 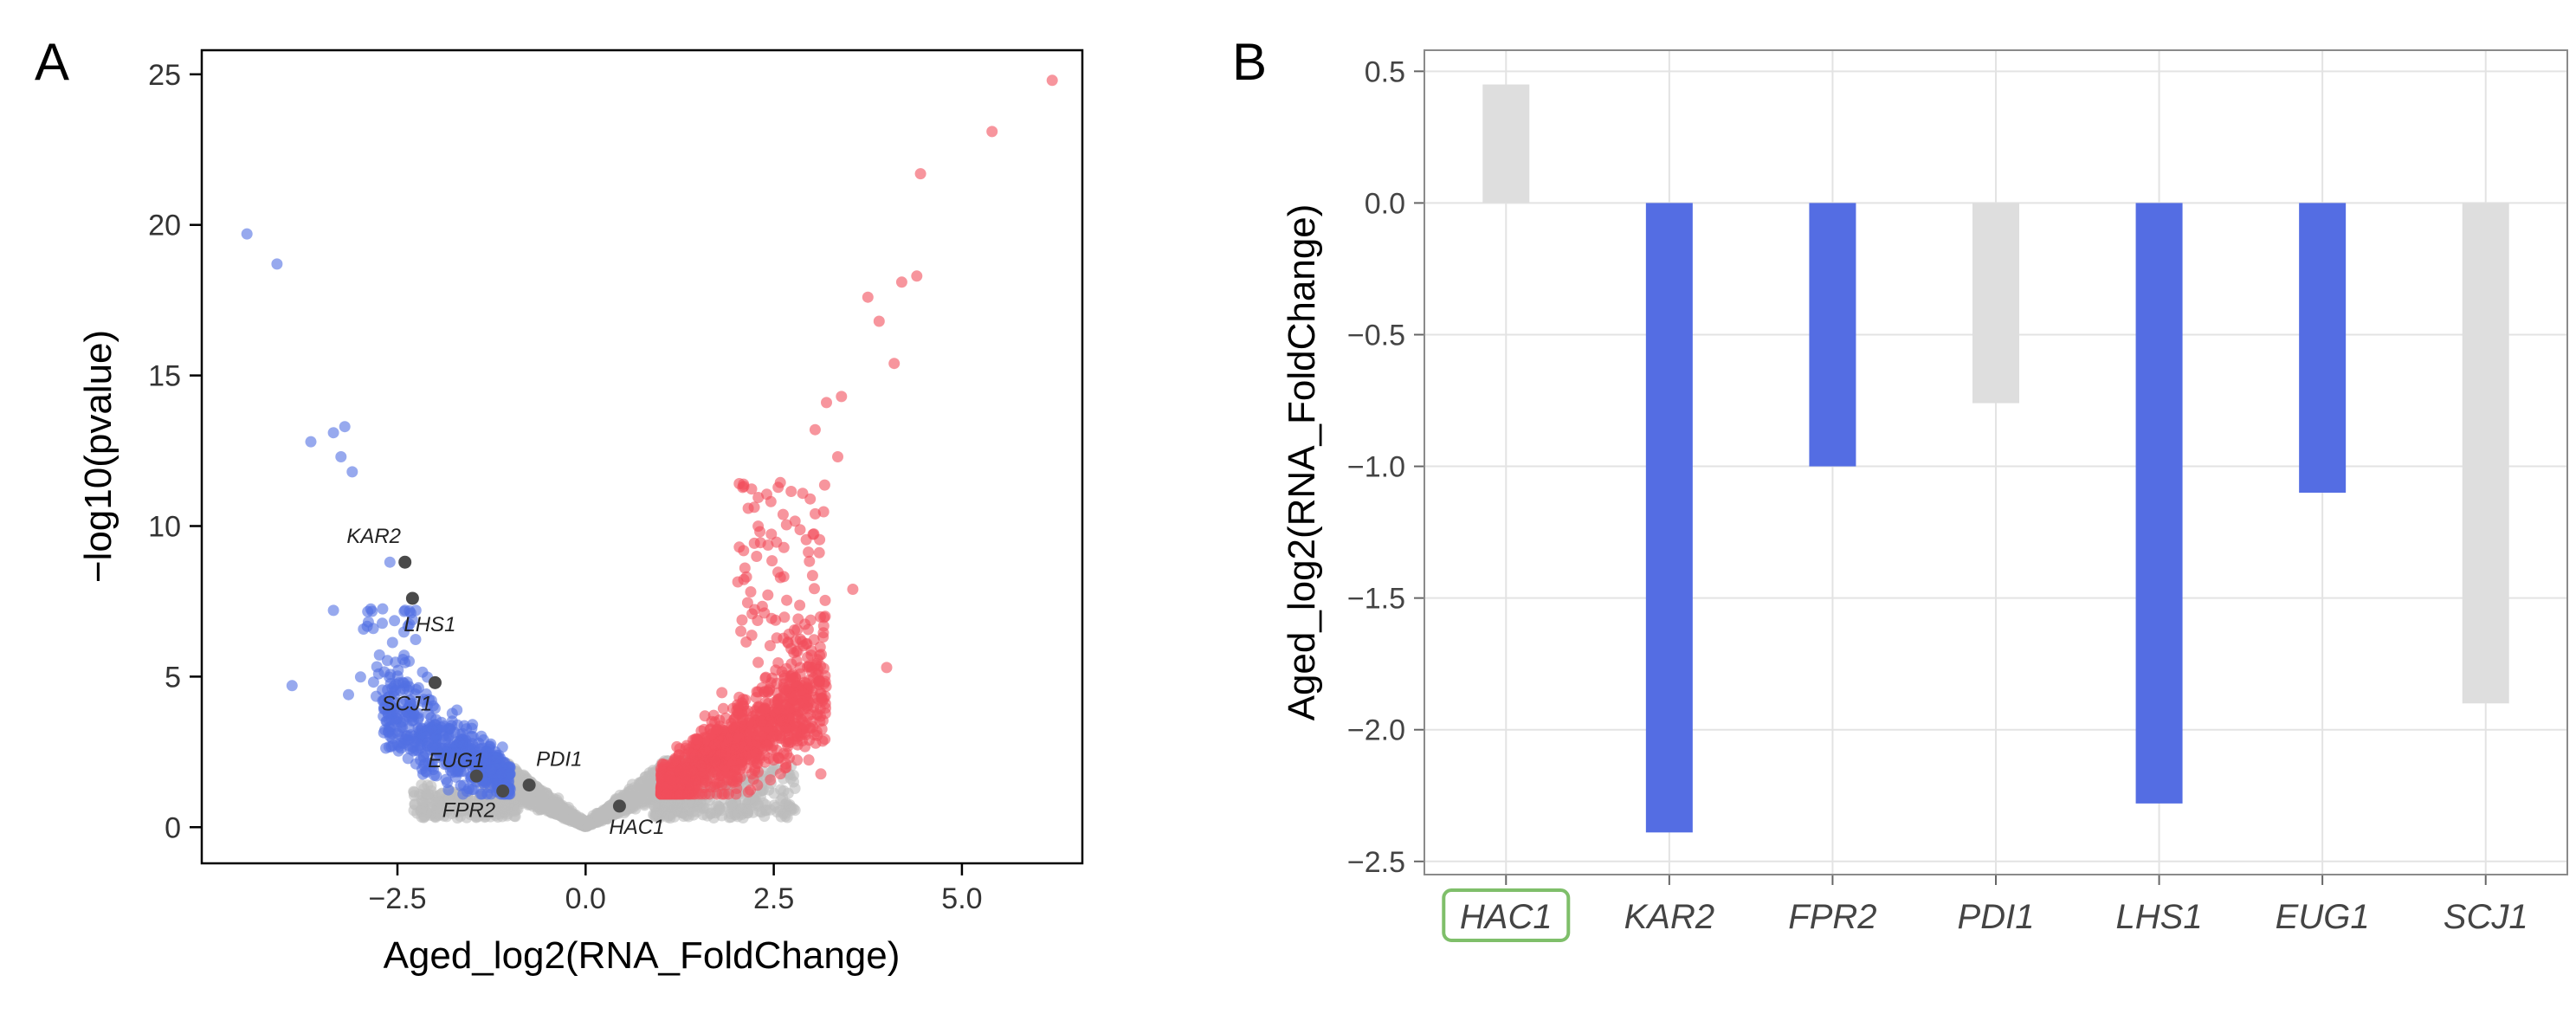 I want to click on bar-chart-y-tick-label: −0.5, so click(x=1376, y=335).